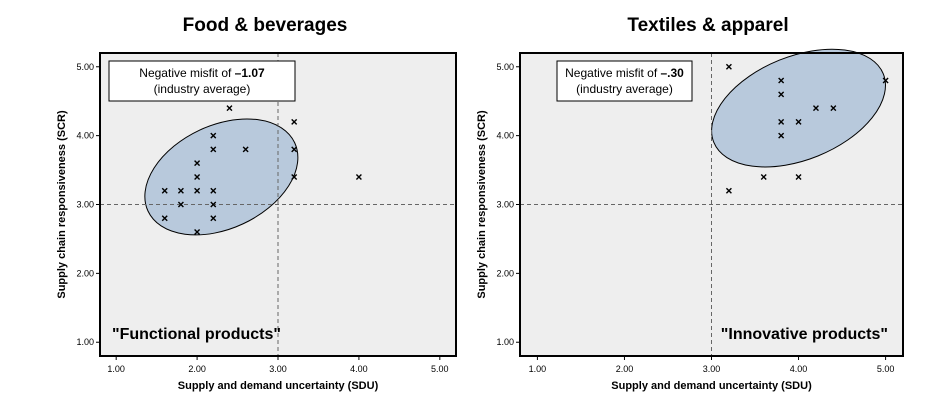 The width and height of the screenshot is (930, 415). I want to click on quadrant-label: "Functional products", so click(196, 334).